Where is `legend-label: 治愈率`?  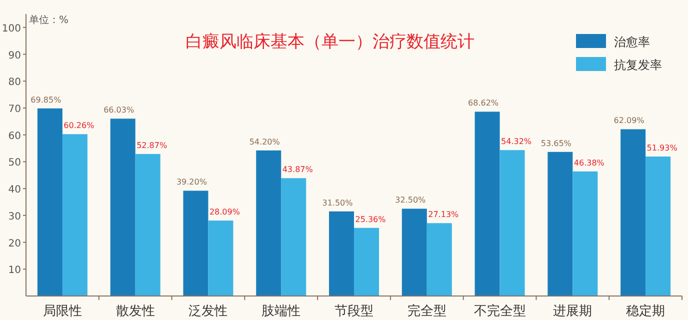 legend-label: 治愈率 is located at coordinates (632, 42).